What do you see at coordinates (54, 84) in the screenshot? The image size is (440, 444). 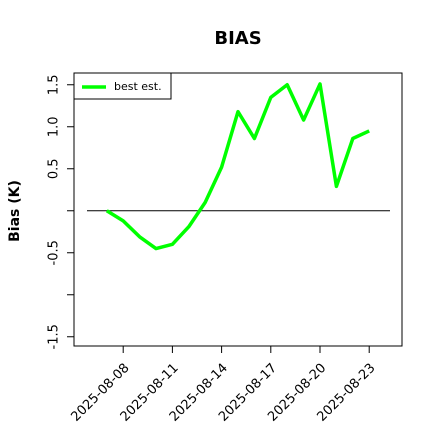 I see `y-tick-label: 1.5` at bounding box center [54, 84].